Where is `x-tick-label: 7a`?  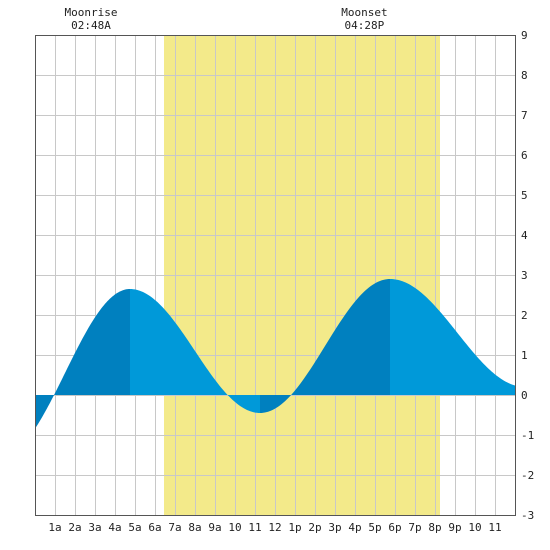
x-tick-label: 7a is located at coordinates (174, 527).